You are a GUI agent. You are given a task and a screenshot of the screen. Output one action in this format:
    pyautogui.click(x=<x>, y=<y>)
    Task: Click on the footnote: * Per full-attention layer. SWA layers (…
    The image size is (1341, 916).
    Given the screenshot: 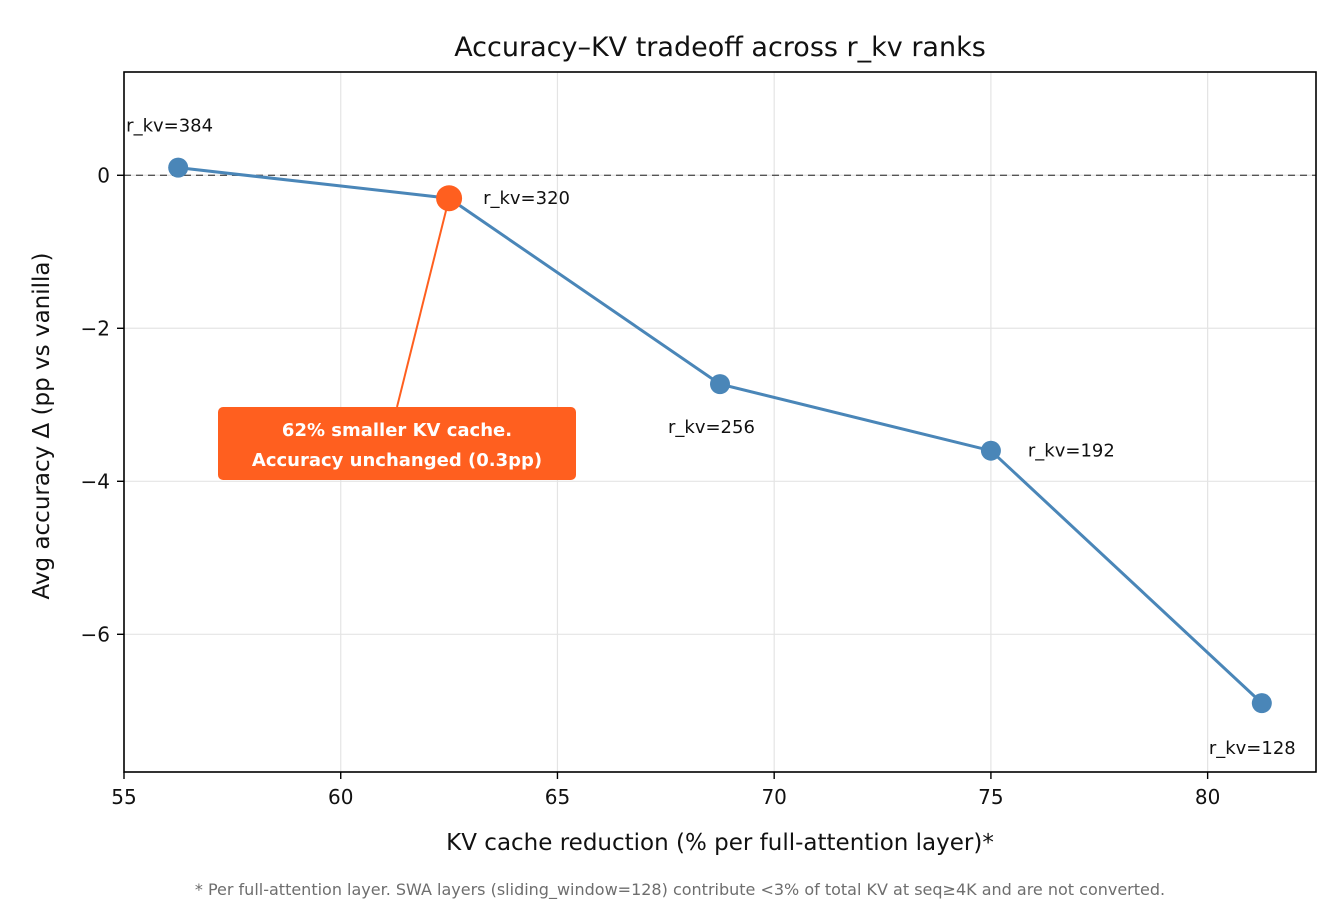 What is the action you would take?
    pyautogui.click(x=680, y=890)
    